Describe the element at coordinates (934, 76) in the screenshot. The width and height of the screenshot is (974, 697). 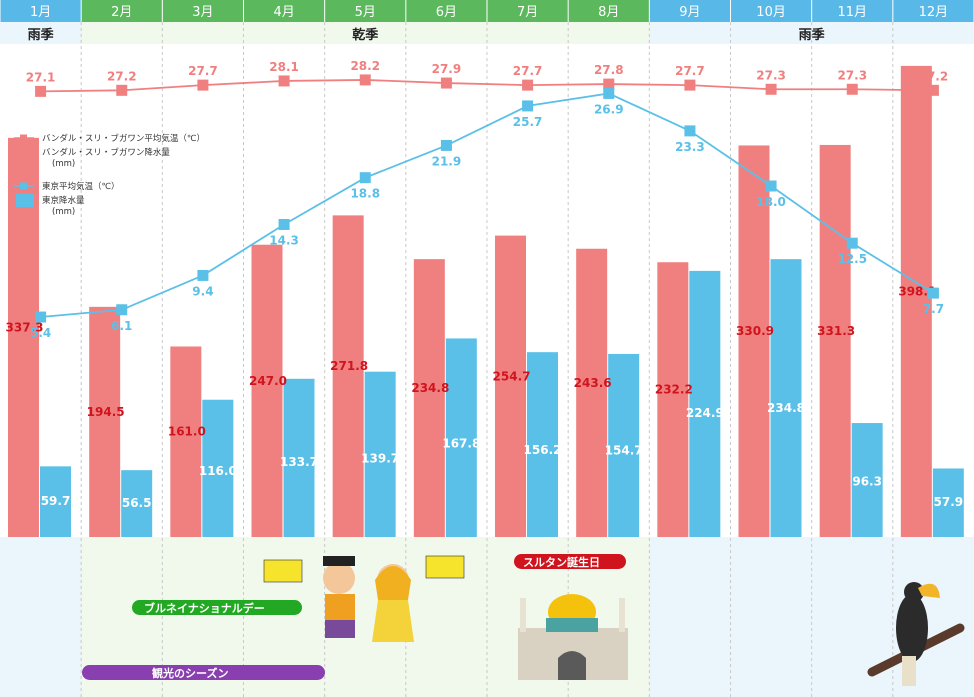
I see `temp-label-bsb: 27.2` at that location.